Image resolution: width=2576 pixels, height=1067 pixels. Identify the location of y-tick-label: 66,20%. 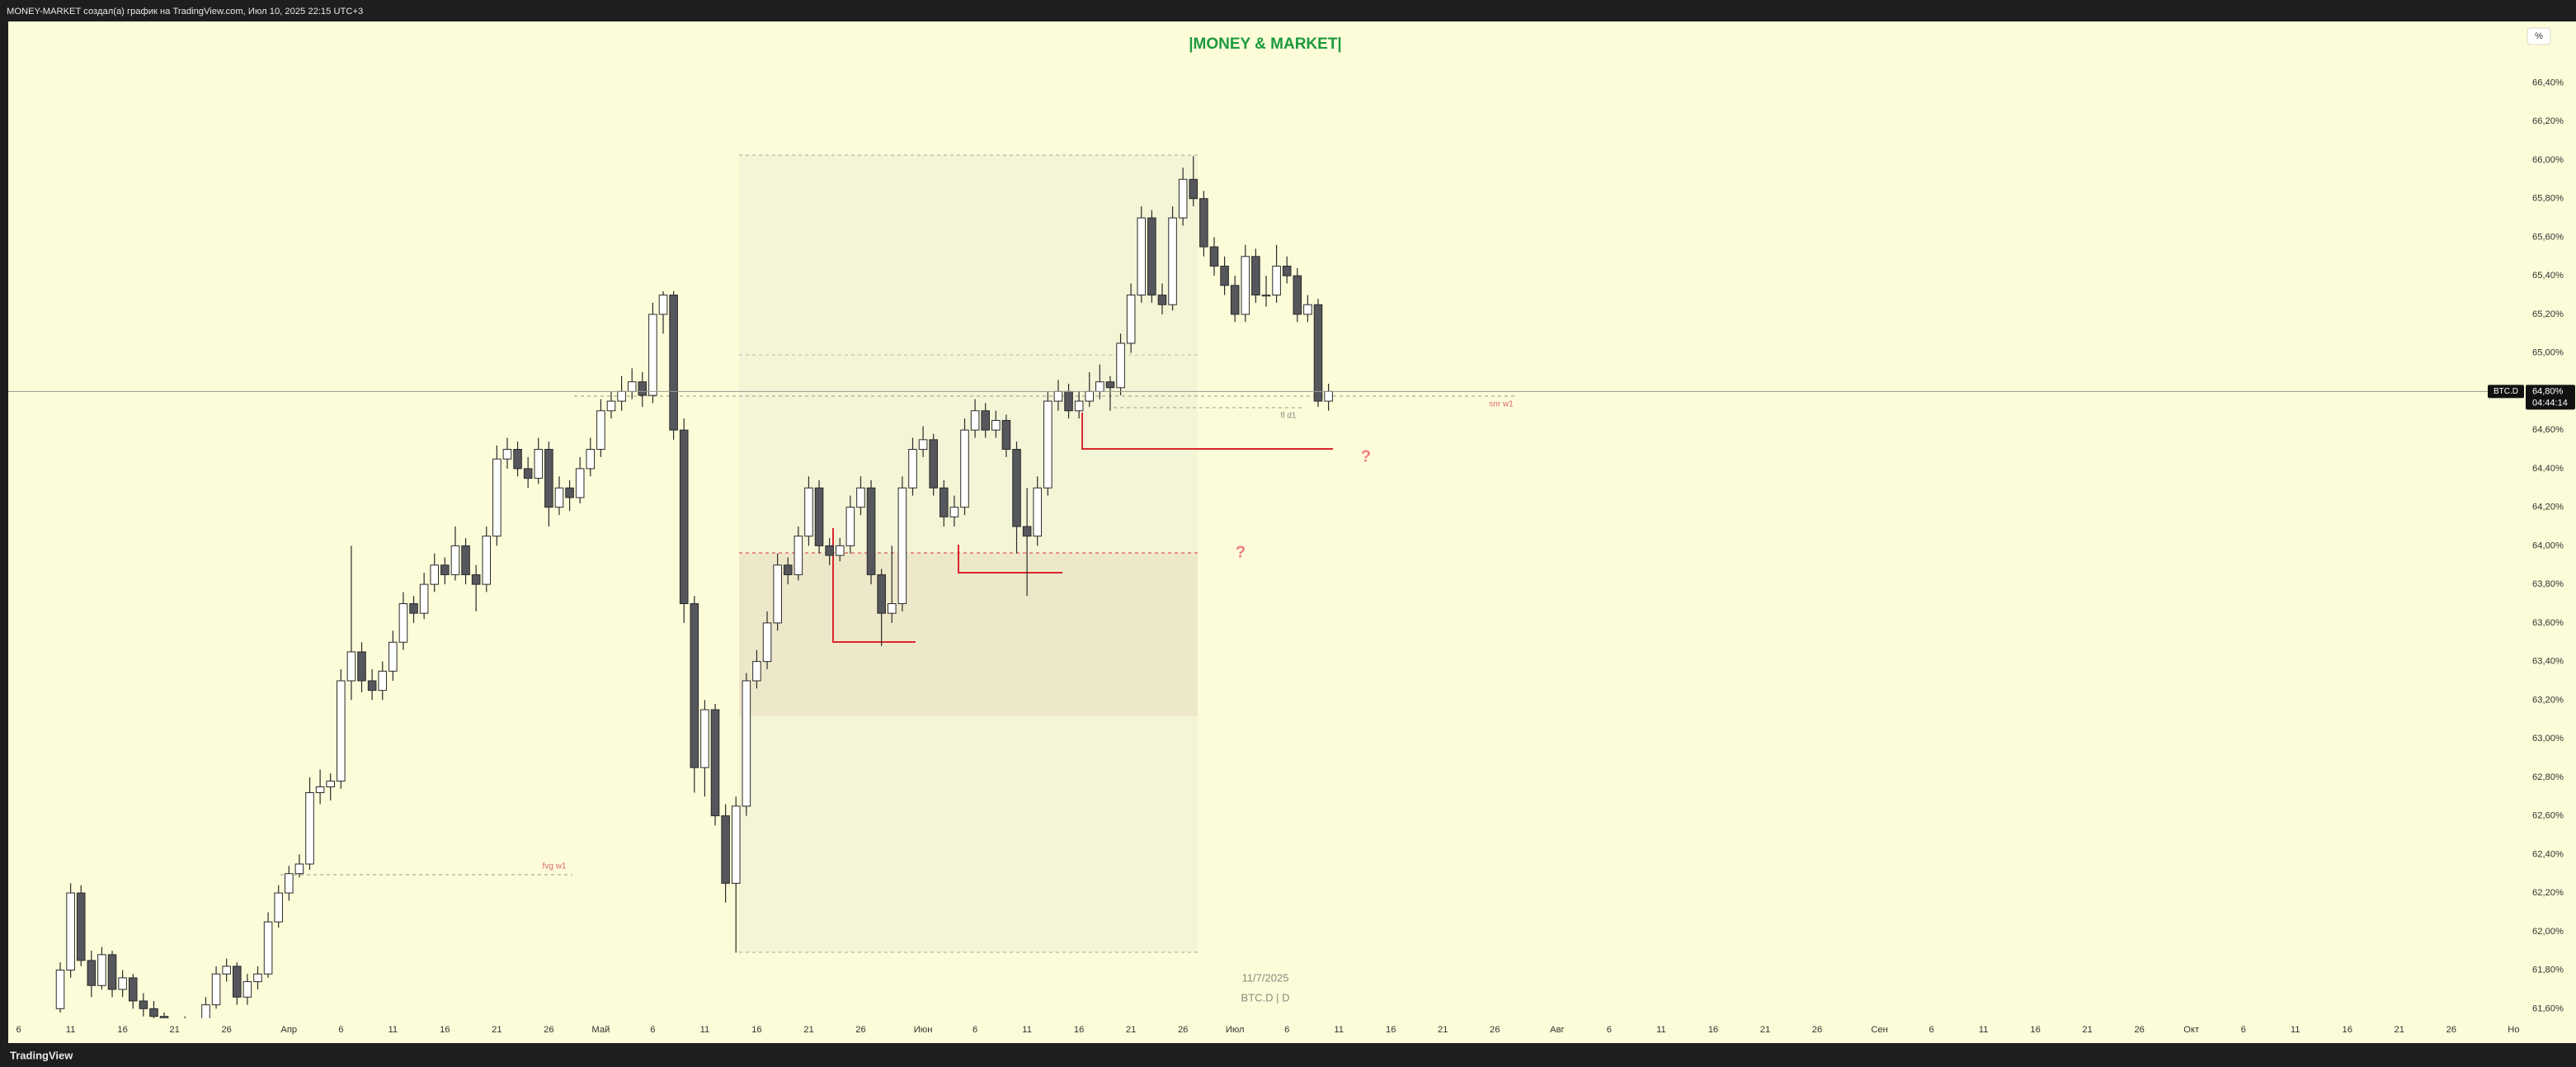
(2548, 121).